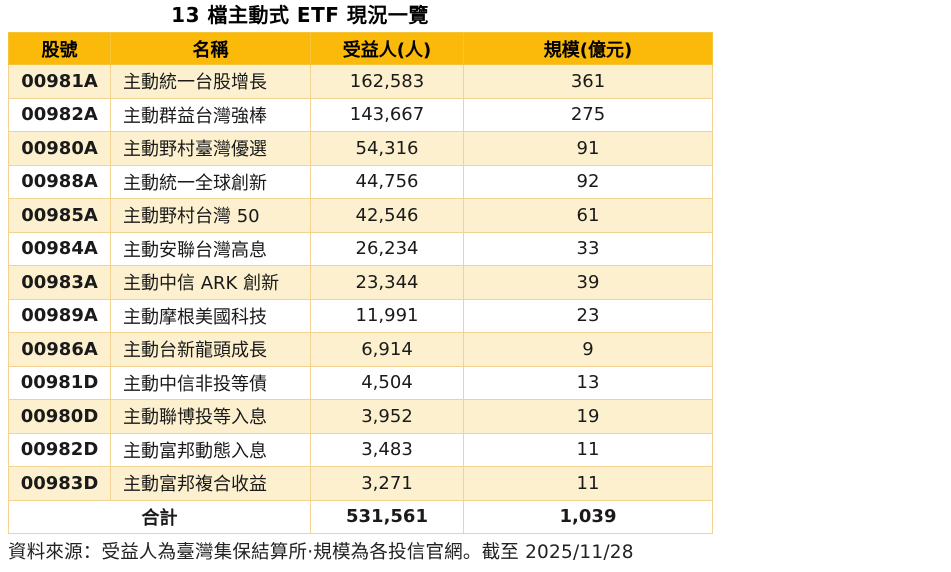  What do you see at coordinates (210, 416) in the screenshot?
I see `fund-name-cell: 主動聯博投等入息` at bounding box center [210, 416].